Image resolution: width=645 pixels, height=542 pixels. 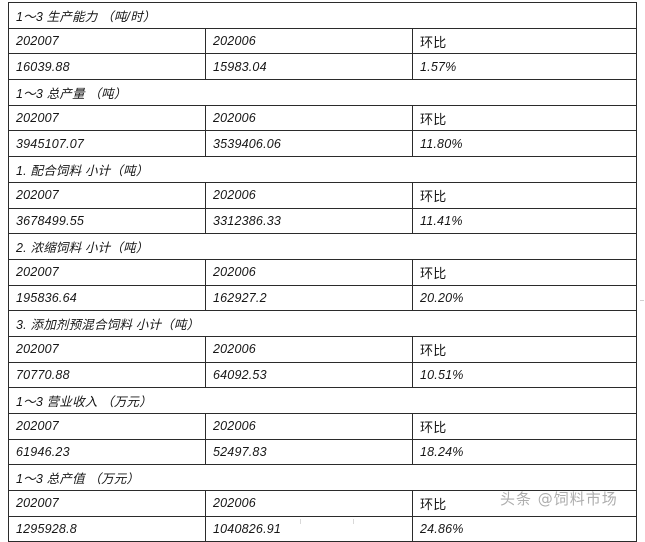 I want to click on value-previous: 3312386.33, so click(x=309, y=221).